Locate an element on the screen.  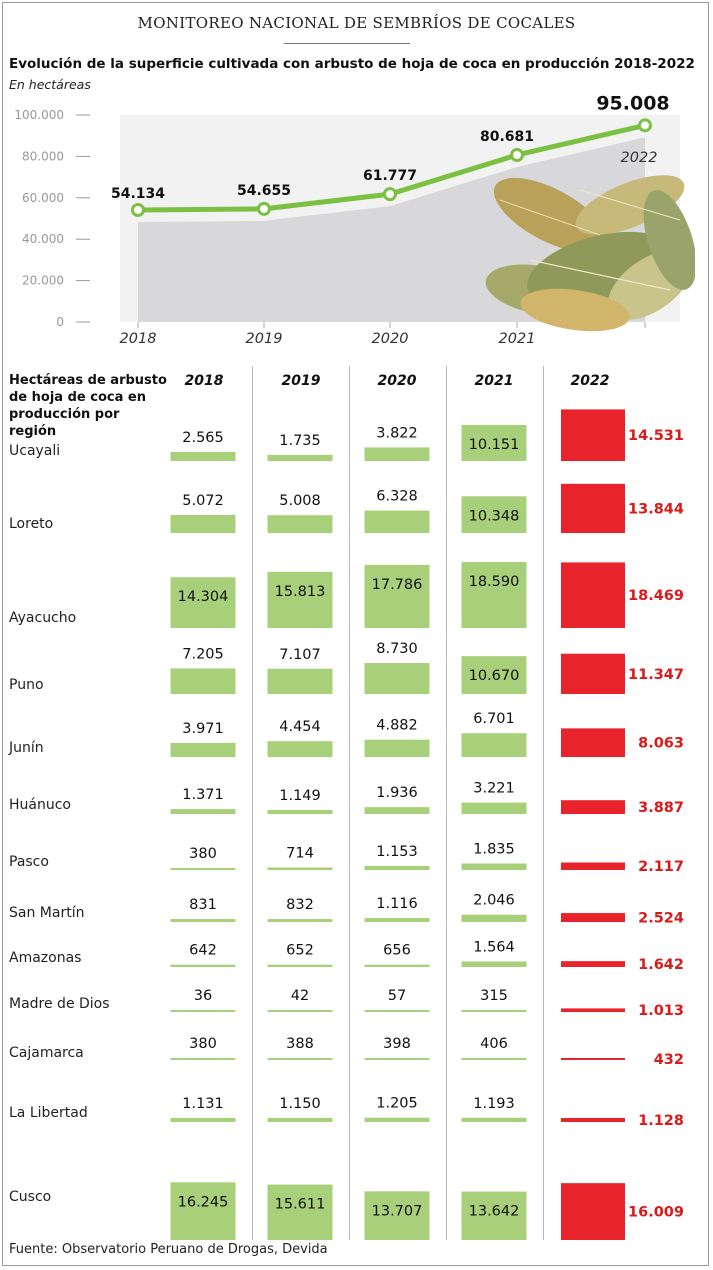
y-tick-label: 40.000 is located at coordinates (43, 239).